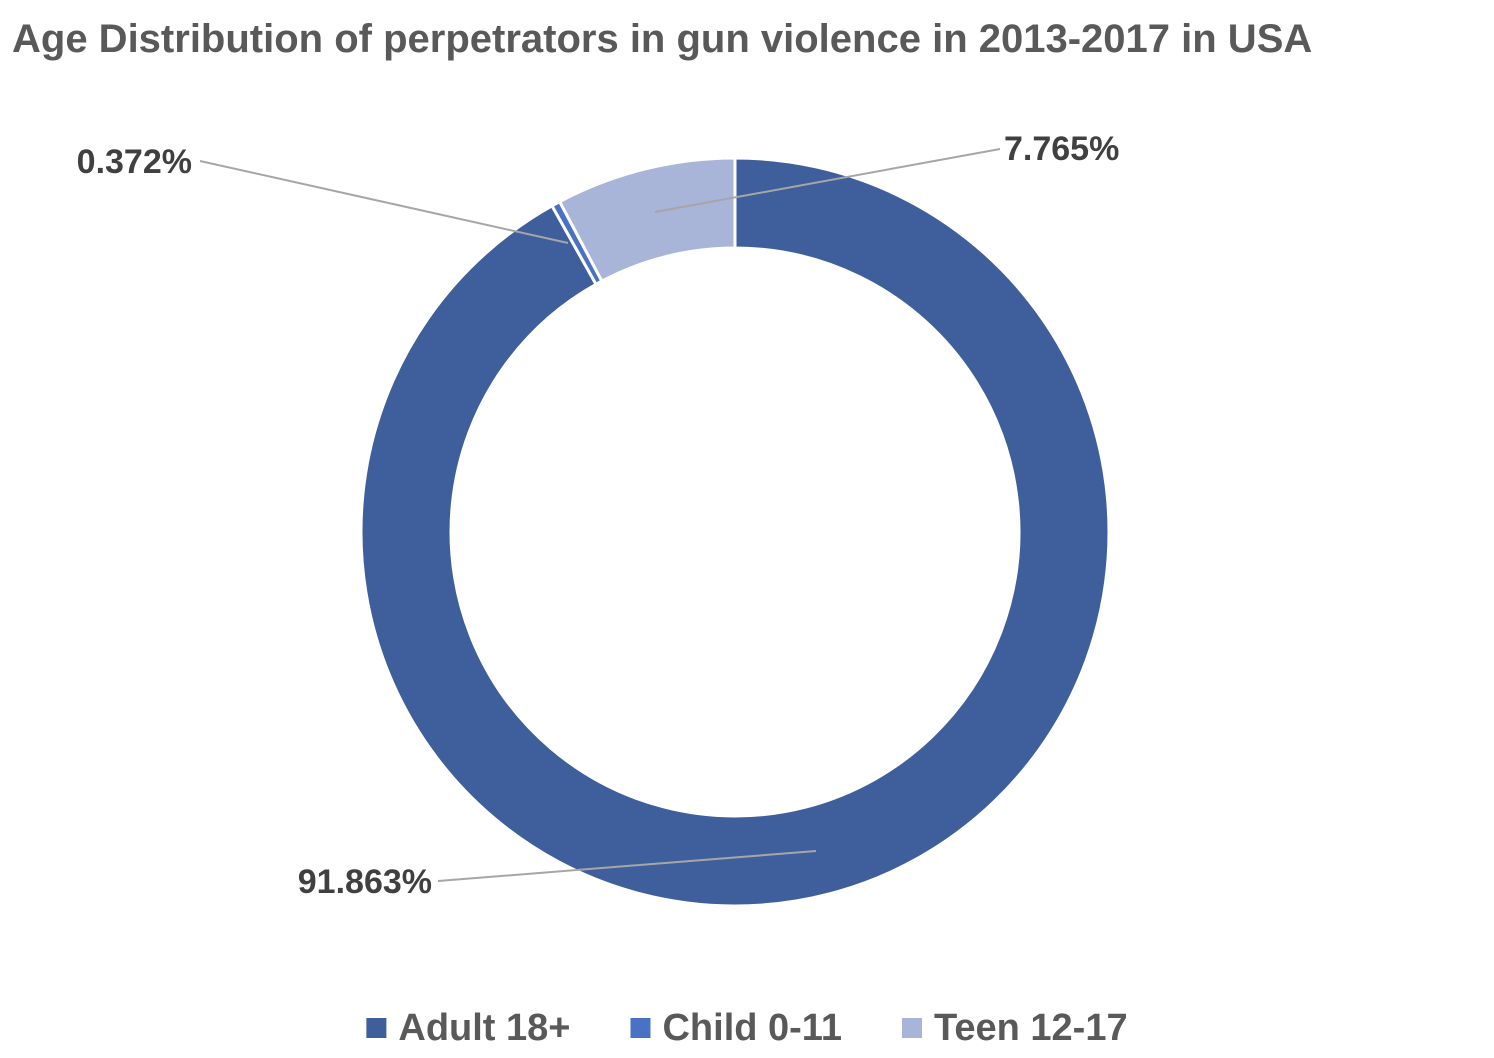  Describe the element at coordinates (752, 1028) in the screenshot. I see `legend-label-child-0-11: Child 0-11` at that location.